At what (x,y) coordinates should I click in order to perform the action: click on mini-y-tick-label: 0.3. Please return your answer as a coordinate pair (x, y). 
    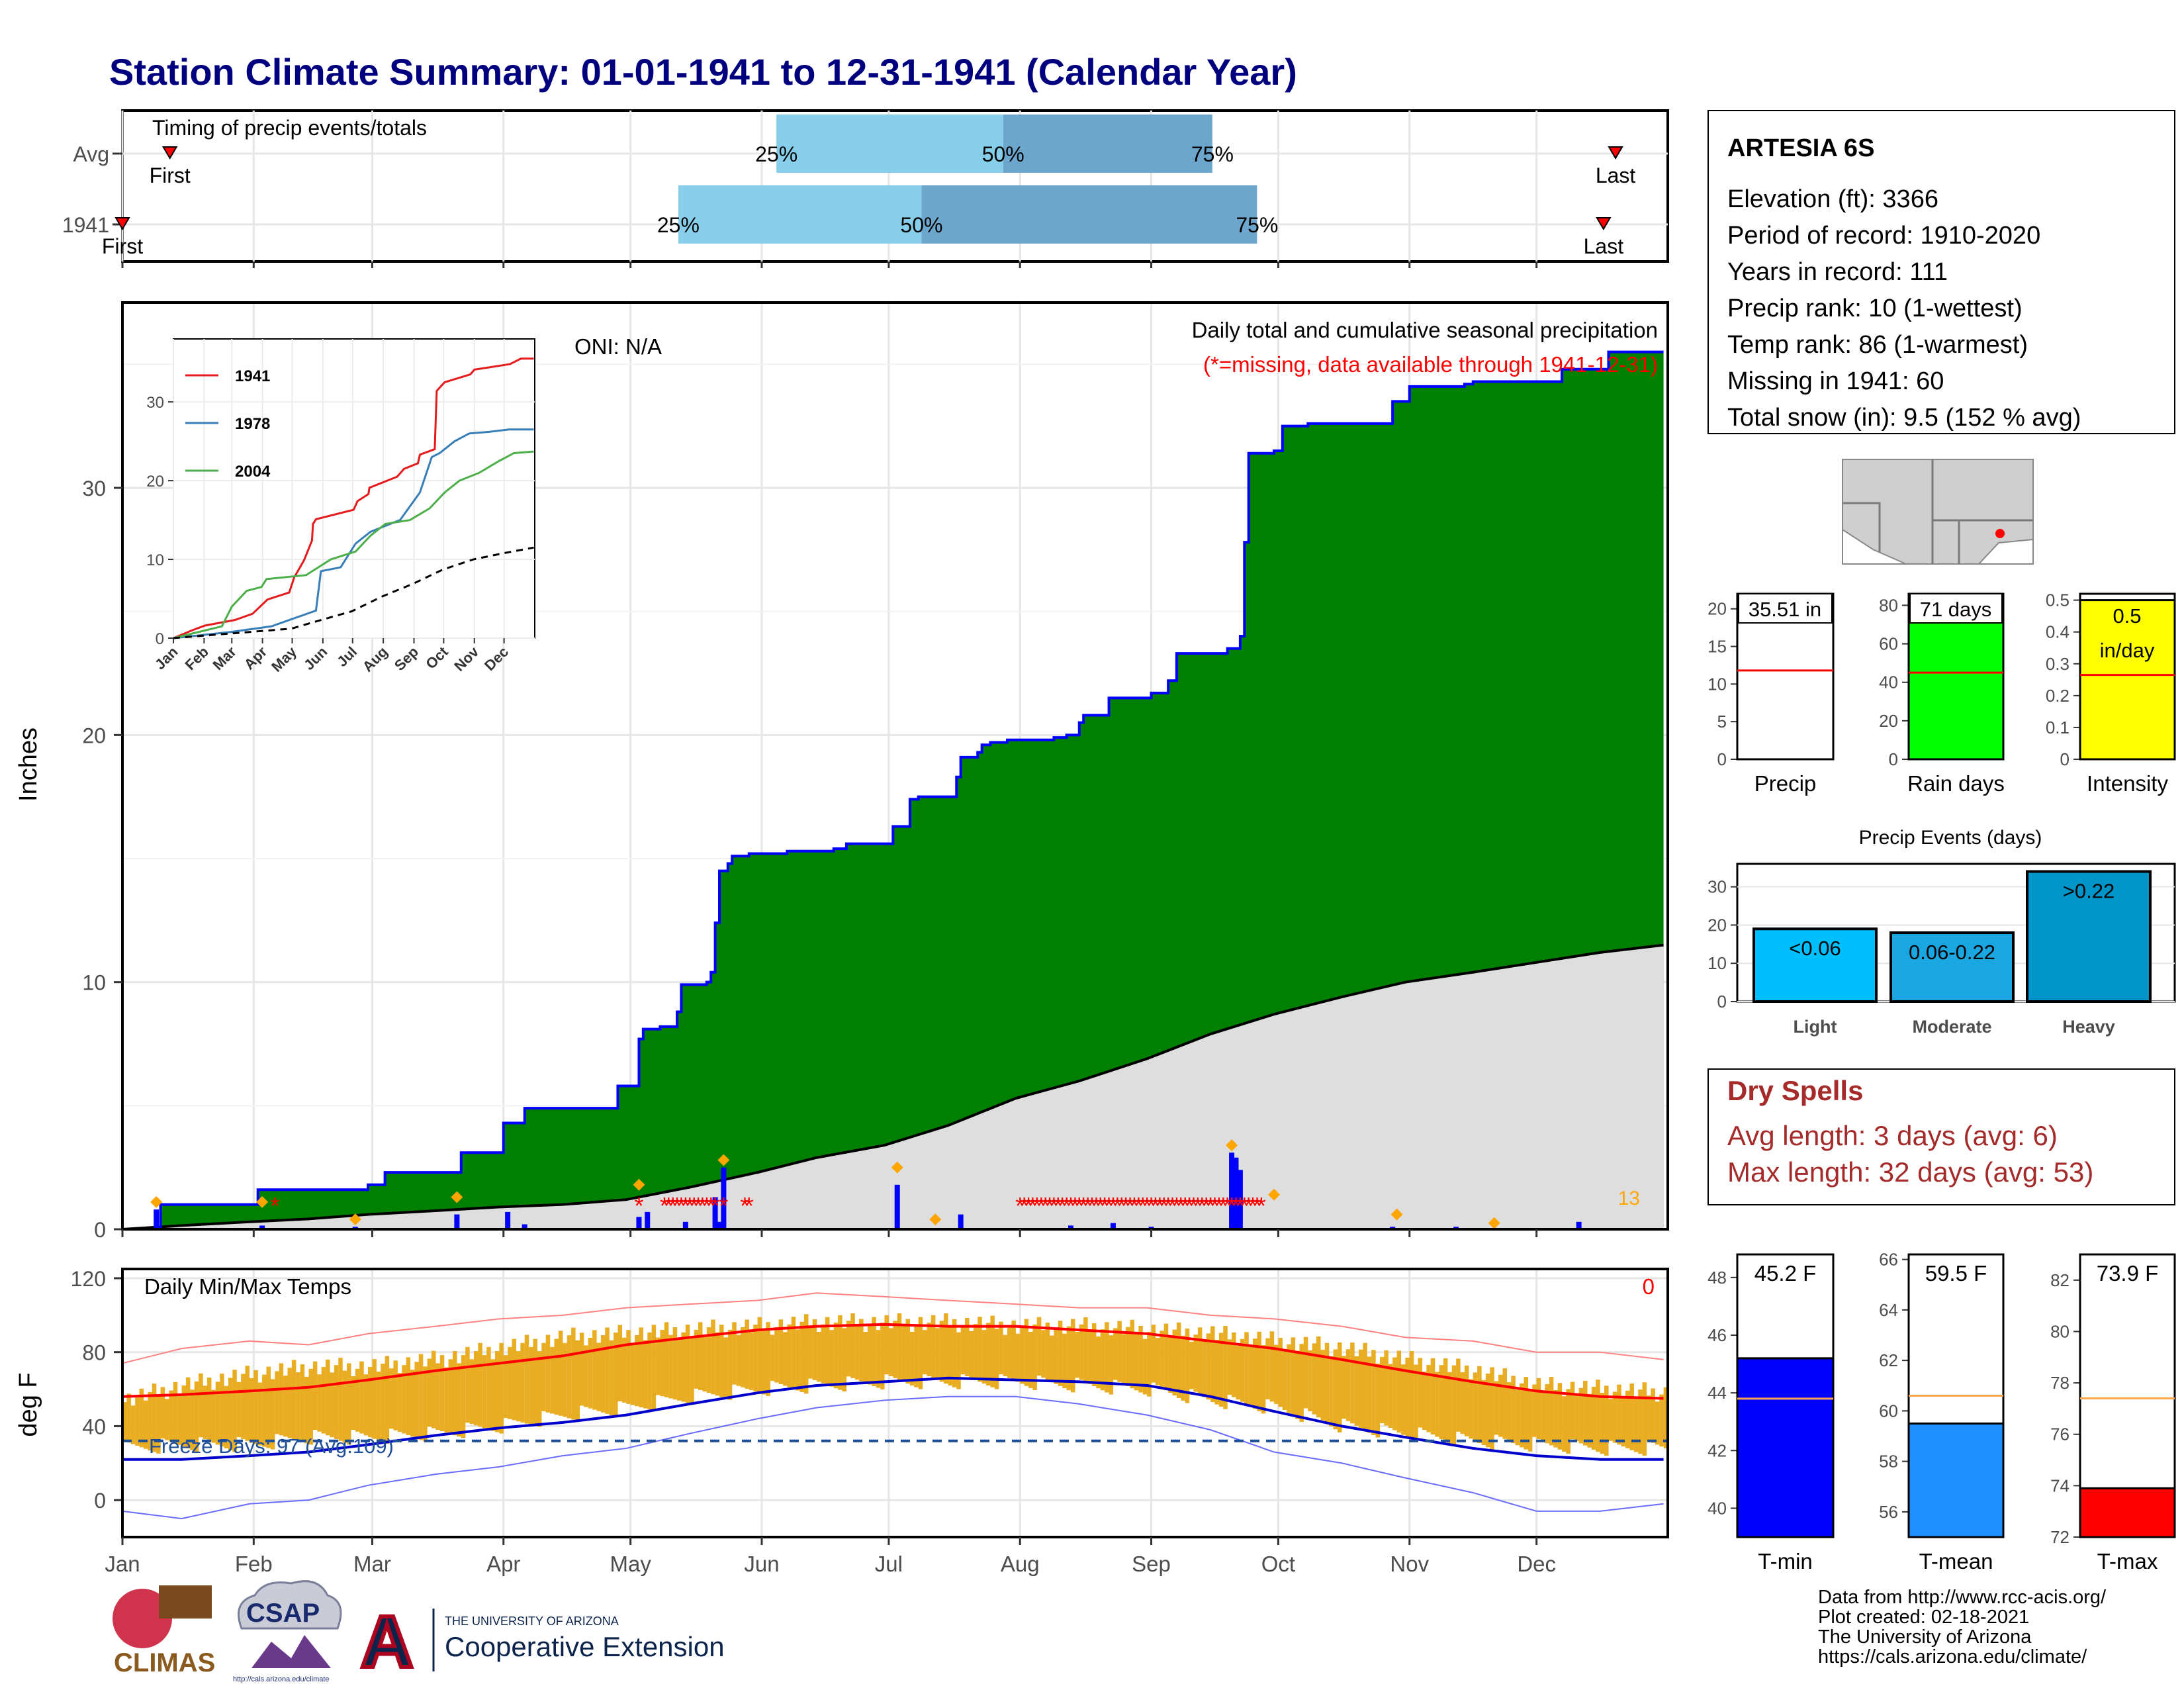
    Looking at the image, I should click on (2058, 664).